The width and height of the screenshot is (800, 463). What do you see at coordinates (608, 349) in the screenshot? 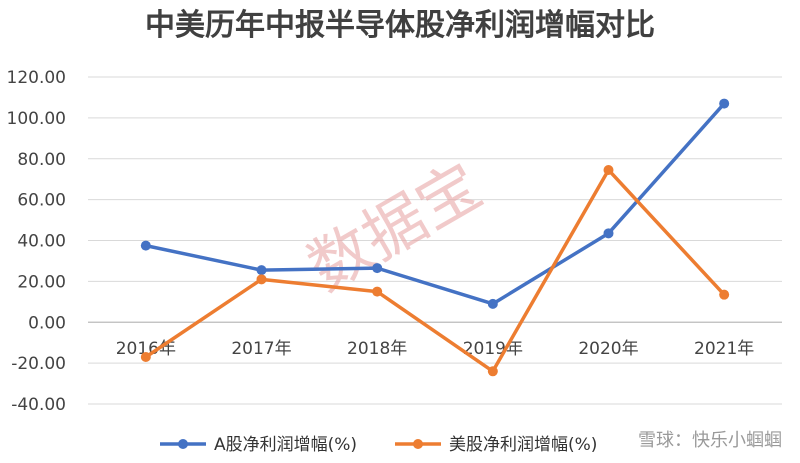
I see `x-category-label: 2020年` at bounding box center [608, 349].